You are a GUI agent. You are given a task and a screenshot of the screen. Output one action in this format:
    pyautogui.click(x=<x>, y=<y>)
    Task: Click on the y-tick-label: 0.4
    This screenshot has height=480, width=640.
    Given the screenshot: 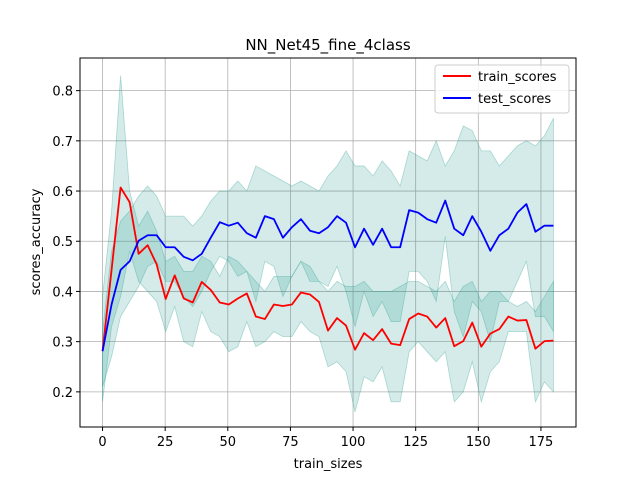 What is the action you would take?
    pyautogui.click(x=62, y=292)
    